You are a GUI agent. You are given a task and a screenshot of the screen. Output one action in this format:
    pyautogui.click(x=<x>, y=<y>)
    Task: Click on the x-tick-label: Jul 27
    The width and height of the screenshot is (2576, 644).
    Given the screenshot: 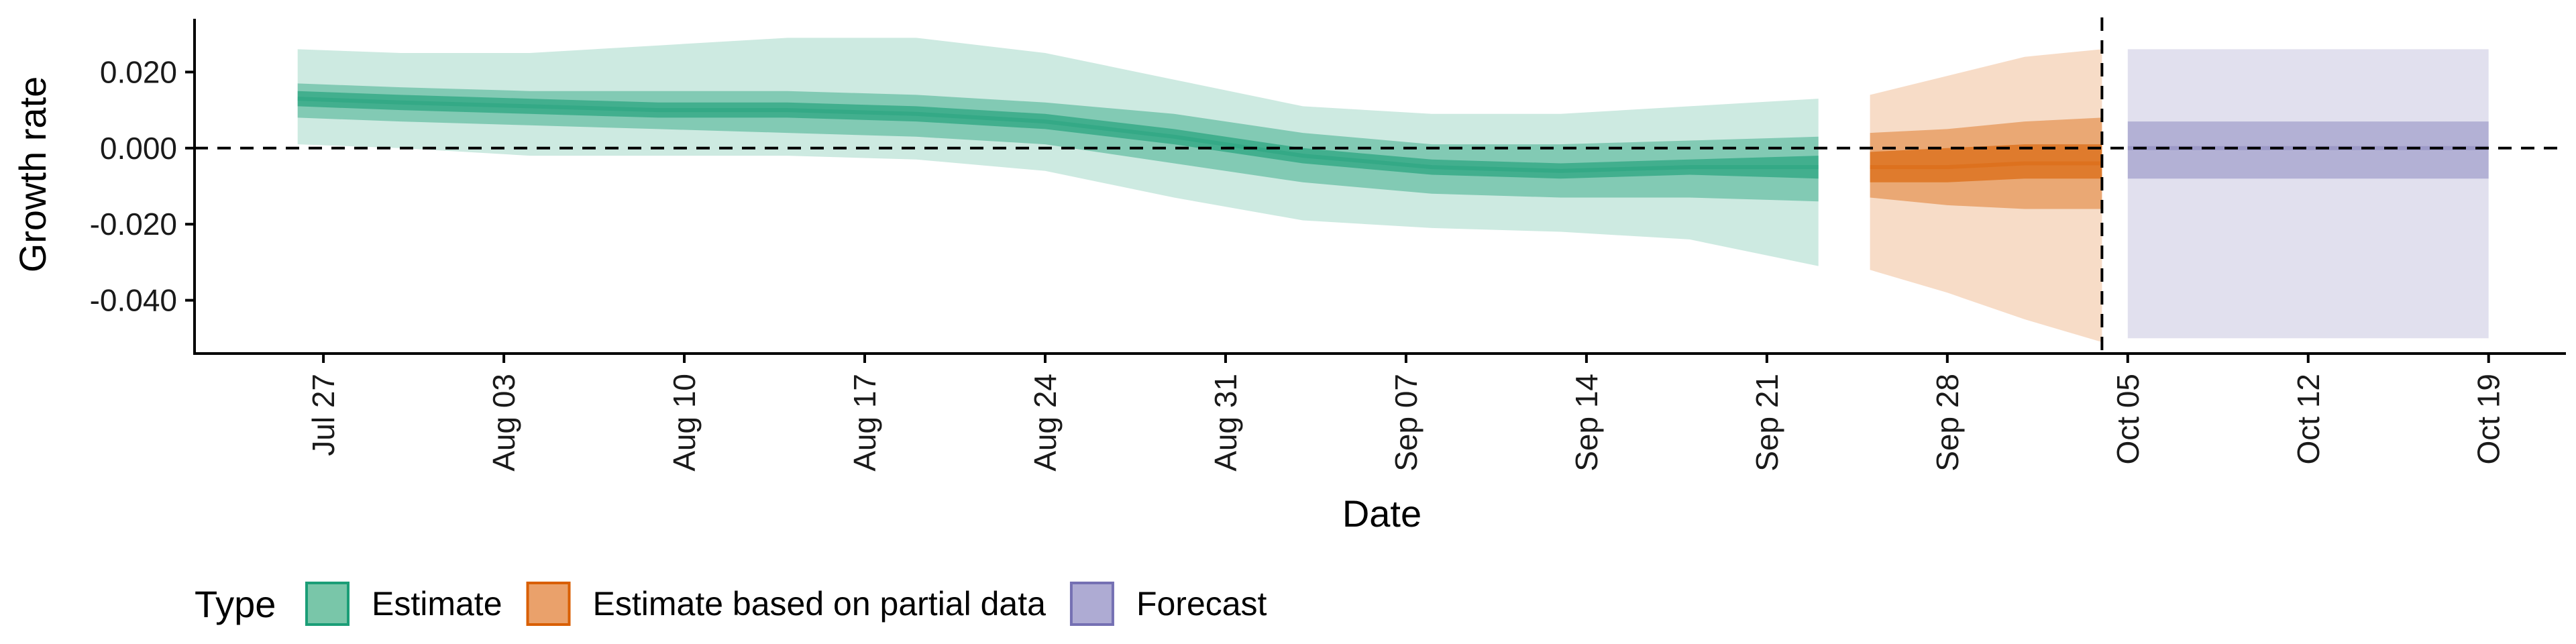 What is the action you would take?
    pyautogui.click(x=323, y=415)
    